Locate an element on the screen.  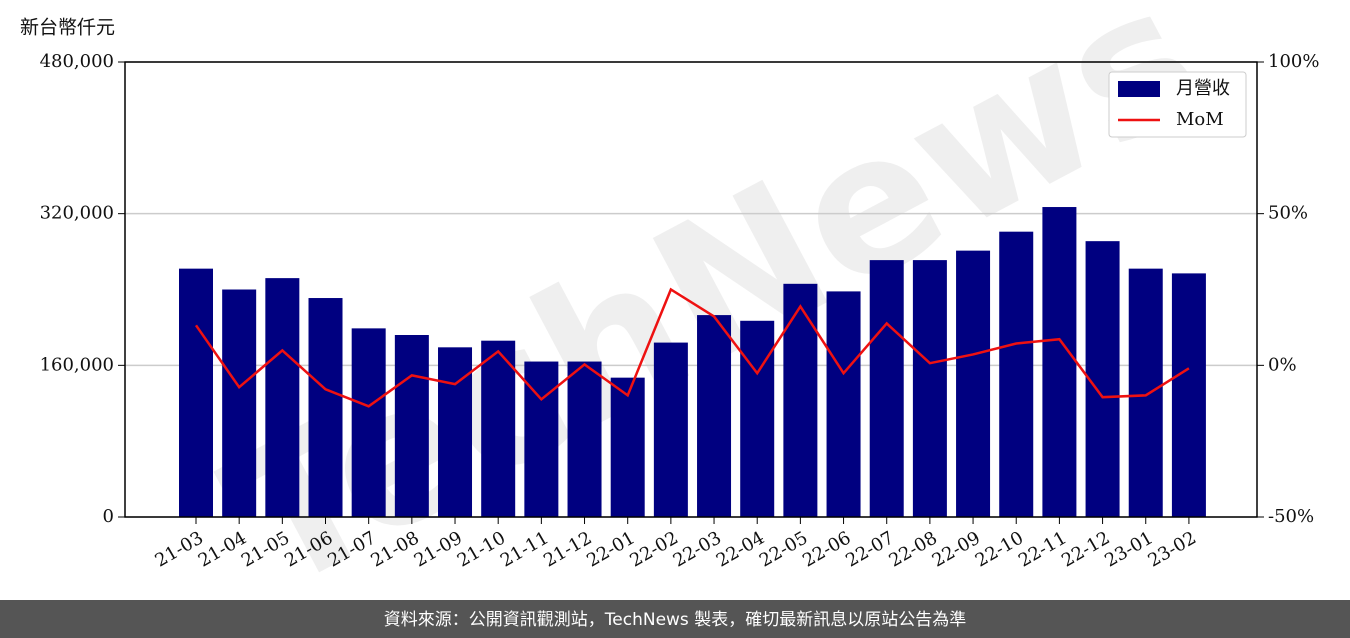
y-tick-label: 160,000 is located at coordinates (77, 364).